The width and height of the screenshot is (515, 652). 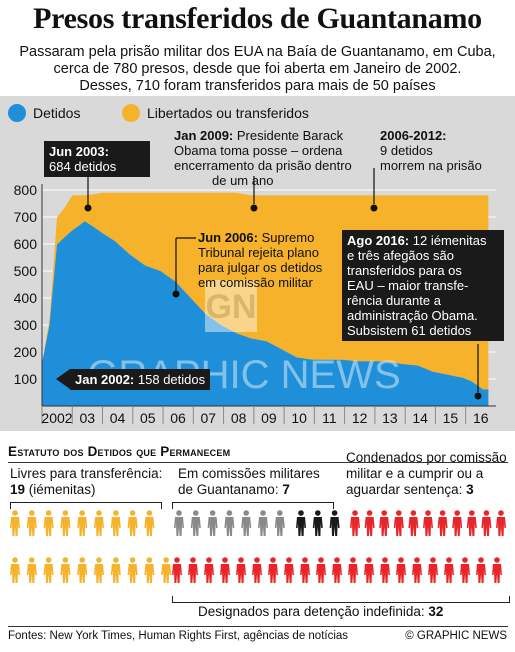 I want to click on watermark-logo-letters: GN, so click(x=231, y=307).